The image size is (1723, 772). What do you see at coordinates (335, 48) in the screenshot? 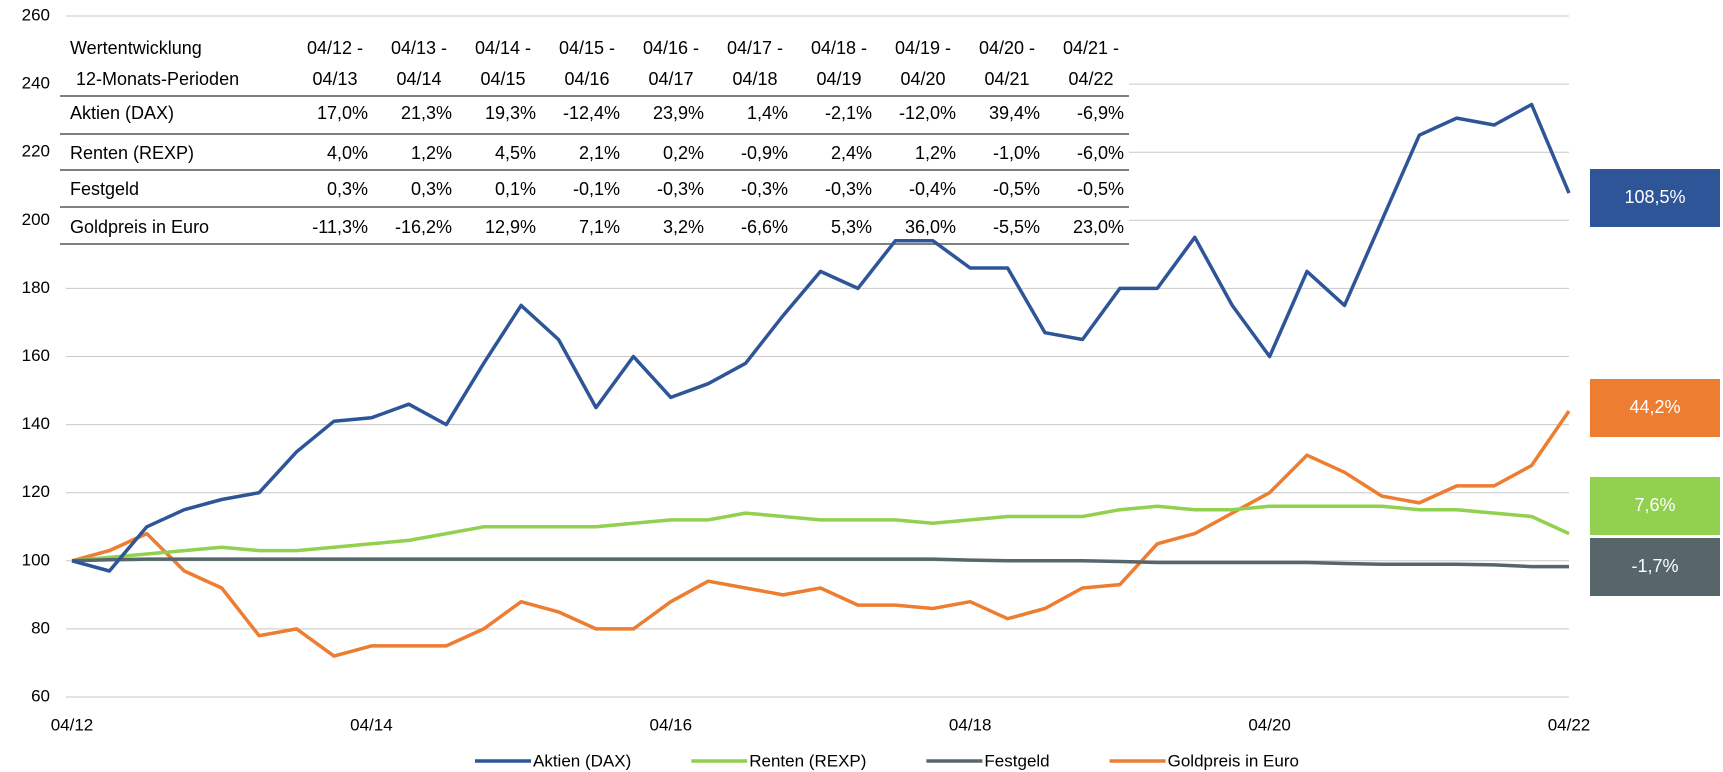
I see `table-header: 04/12 -` at bounding box center [335, 48].